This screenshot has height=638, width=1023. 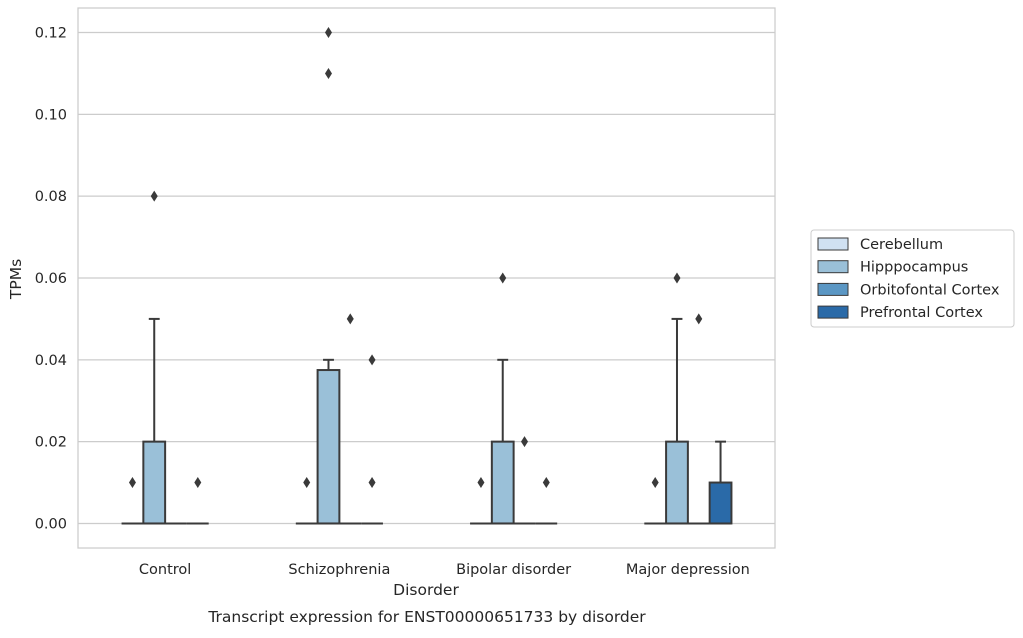 I want to click on y-tick-labels: 0.00 0.02 0.04 0.06 0.08 0.10 0.12, so click(x=51, y=279).